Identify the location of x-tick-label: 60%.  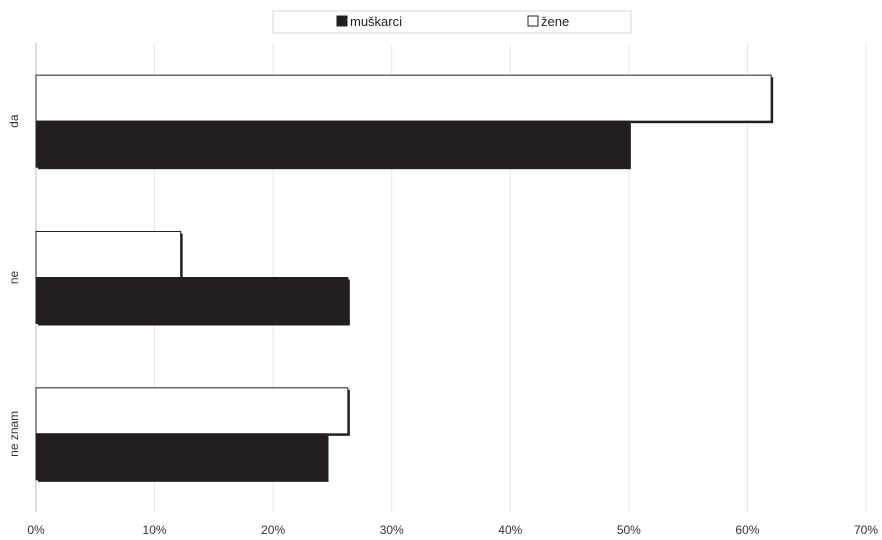
(747, 530).